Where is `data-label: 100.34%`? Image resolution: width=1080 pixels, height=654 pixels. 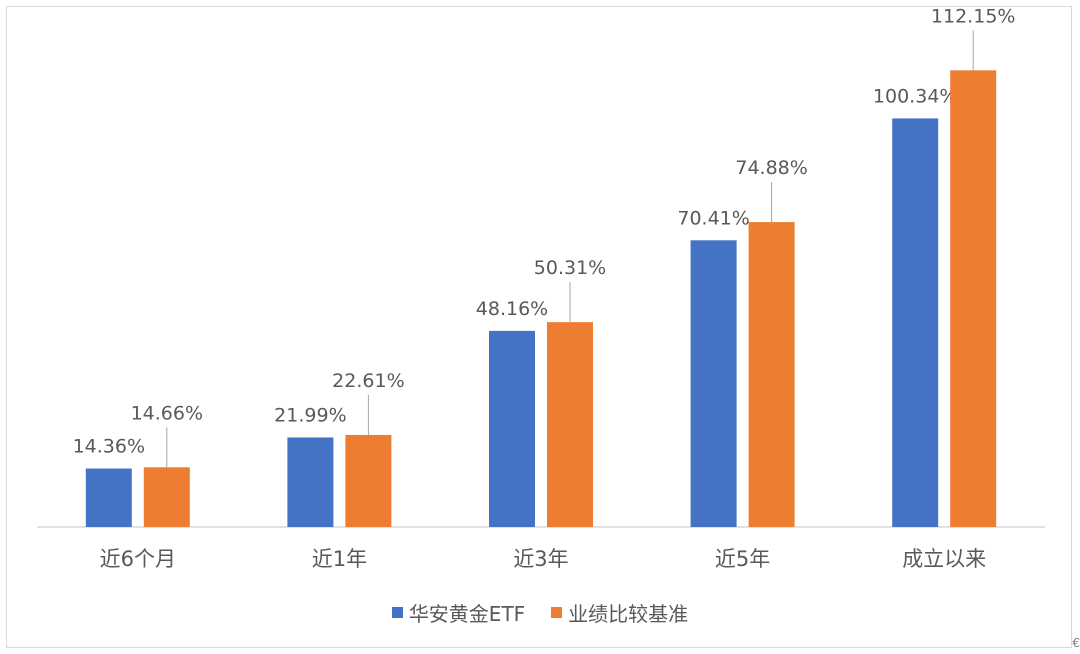 data-label: 100.34% is located at coordinates (915, 96).